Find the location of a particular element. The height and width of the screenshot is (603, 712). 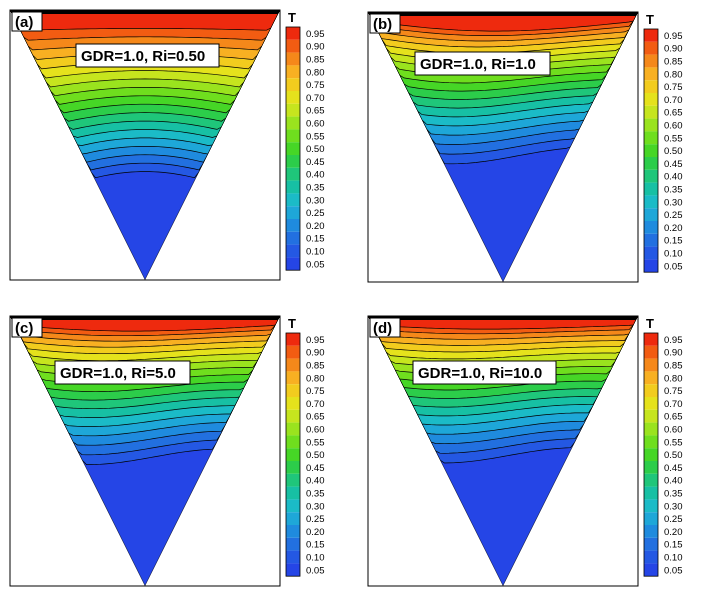

panel-letter-box is located at coordinates (385, 23).